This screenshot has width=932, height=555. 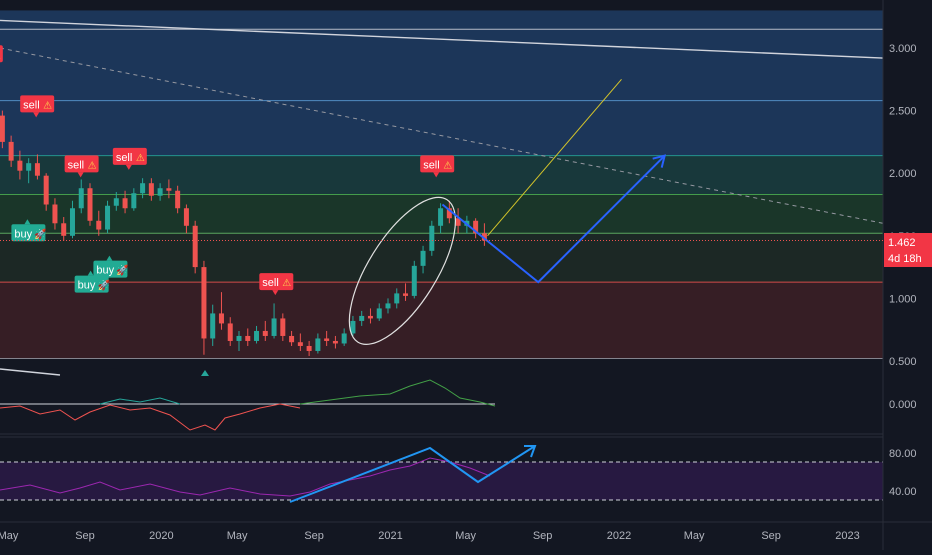 I want to click on rsi-pane, so click(x=441, y=469).